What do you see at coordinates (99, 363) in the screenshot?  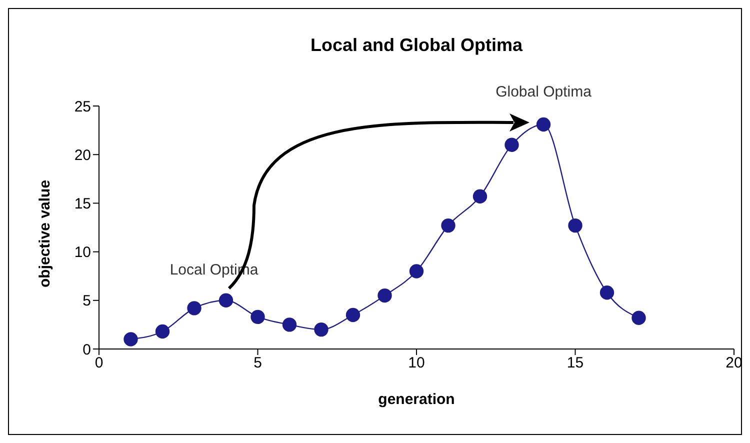 I see `x-tick-label: 0` at bounding box center [99, 363].